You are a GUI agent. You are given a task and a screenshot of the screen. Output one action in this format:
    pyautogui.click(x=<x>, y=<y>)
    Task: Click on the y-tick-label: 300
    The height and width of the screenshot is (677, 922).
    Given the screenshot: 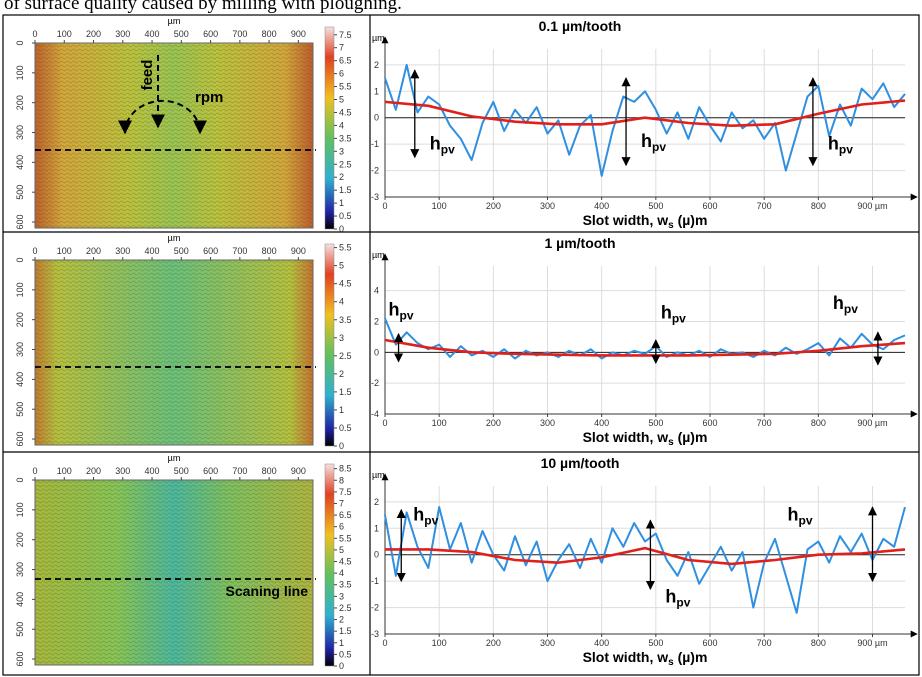 What is the action you would take?
    pyautogui.click(x=20, y=349)
    